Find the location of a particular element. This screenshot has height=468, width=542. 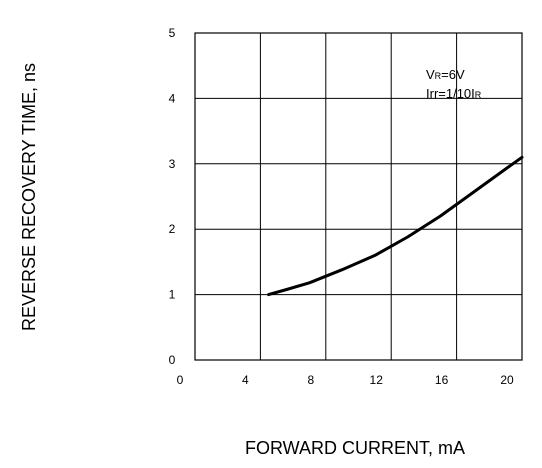

annotation-vr: VR=6V is located at coordinates (445, 74).